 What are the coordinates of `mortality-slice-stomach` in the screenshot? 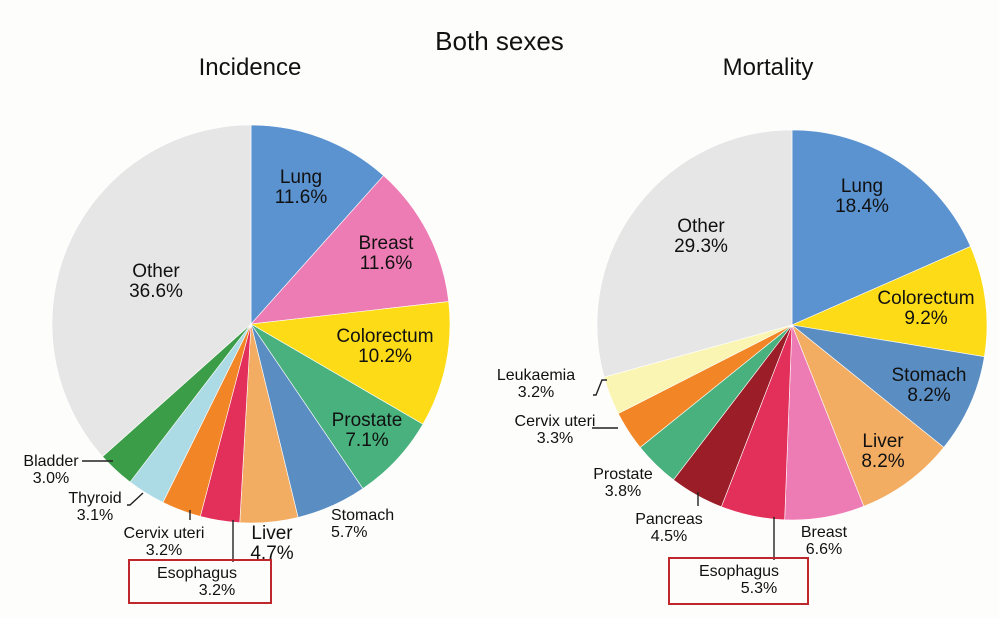 It's located at (887, 386).